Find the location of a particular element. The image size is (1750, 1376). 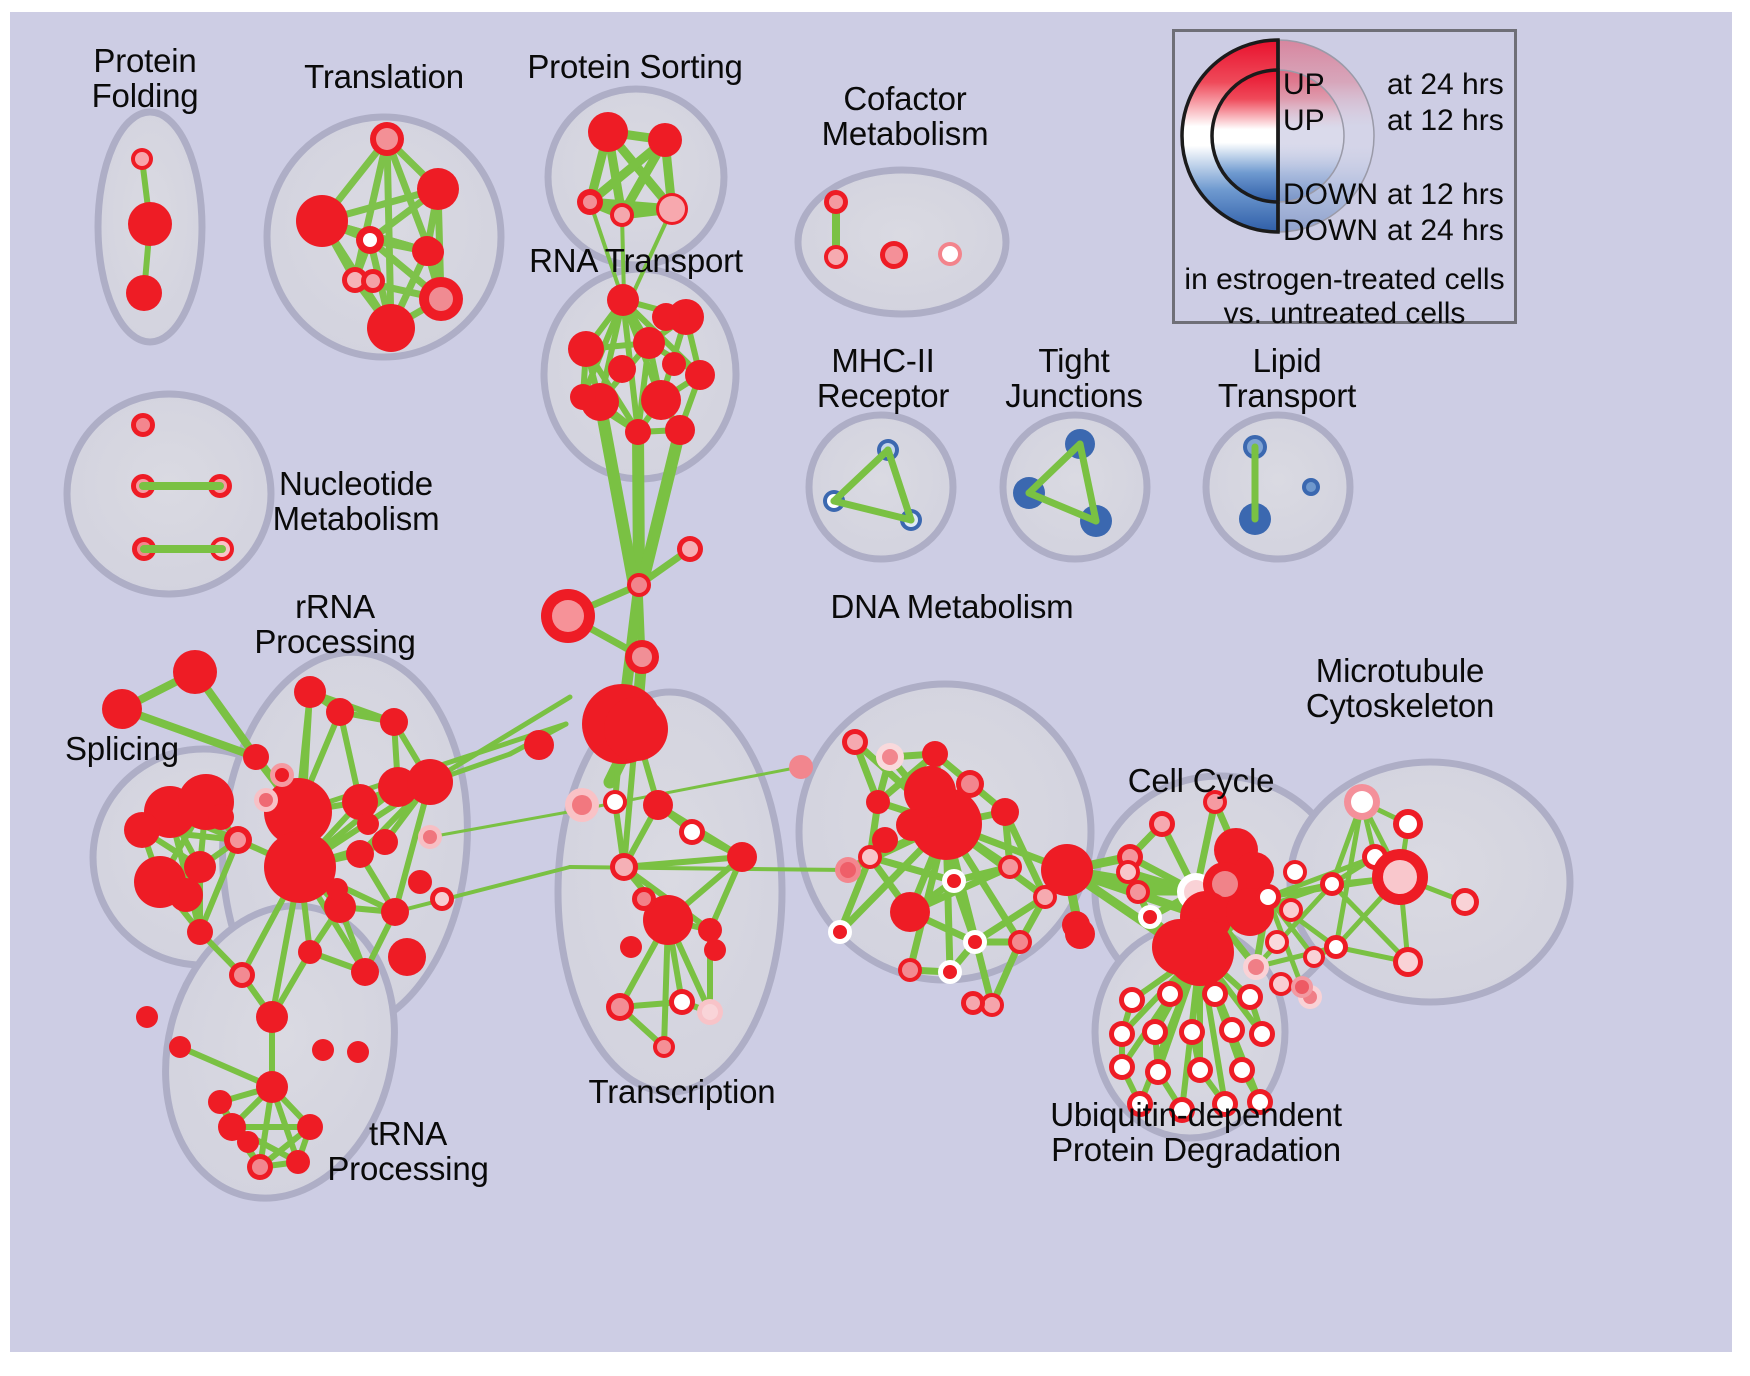

legend-glyph is located at coordinates (1277, 136).